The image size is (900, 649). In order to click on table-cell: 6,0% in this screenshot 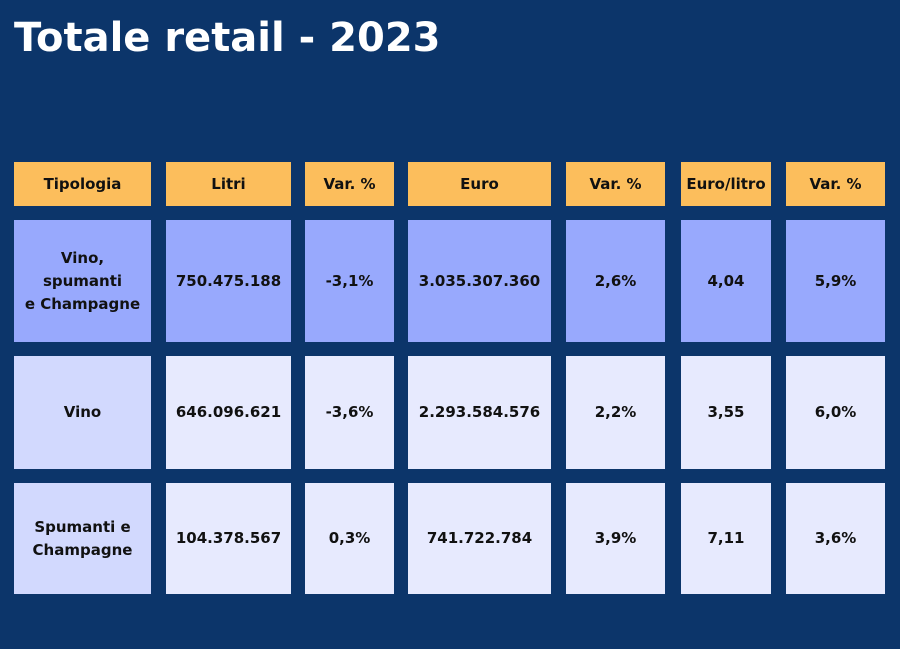, I will do `click(835, 412)`.